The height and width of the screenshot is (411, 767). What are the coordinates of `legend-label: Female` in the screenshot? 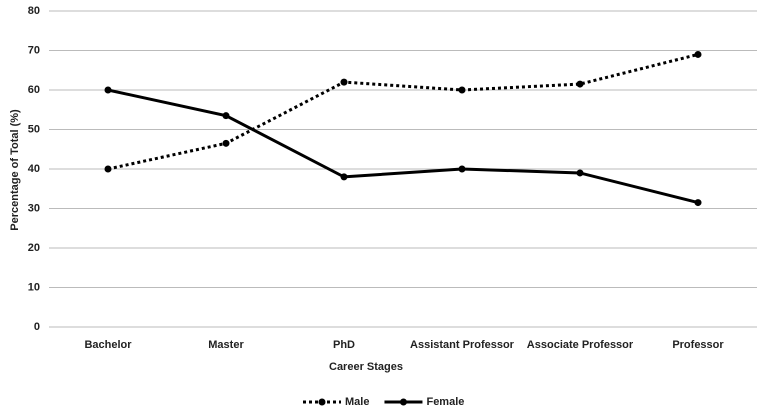 It's located at (445, 402).